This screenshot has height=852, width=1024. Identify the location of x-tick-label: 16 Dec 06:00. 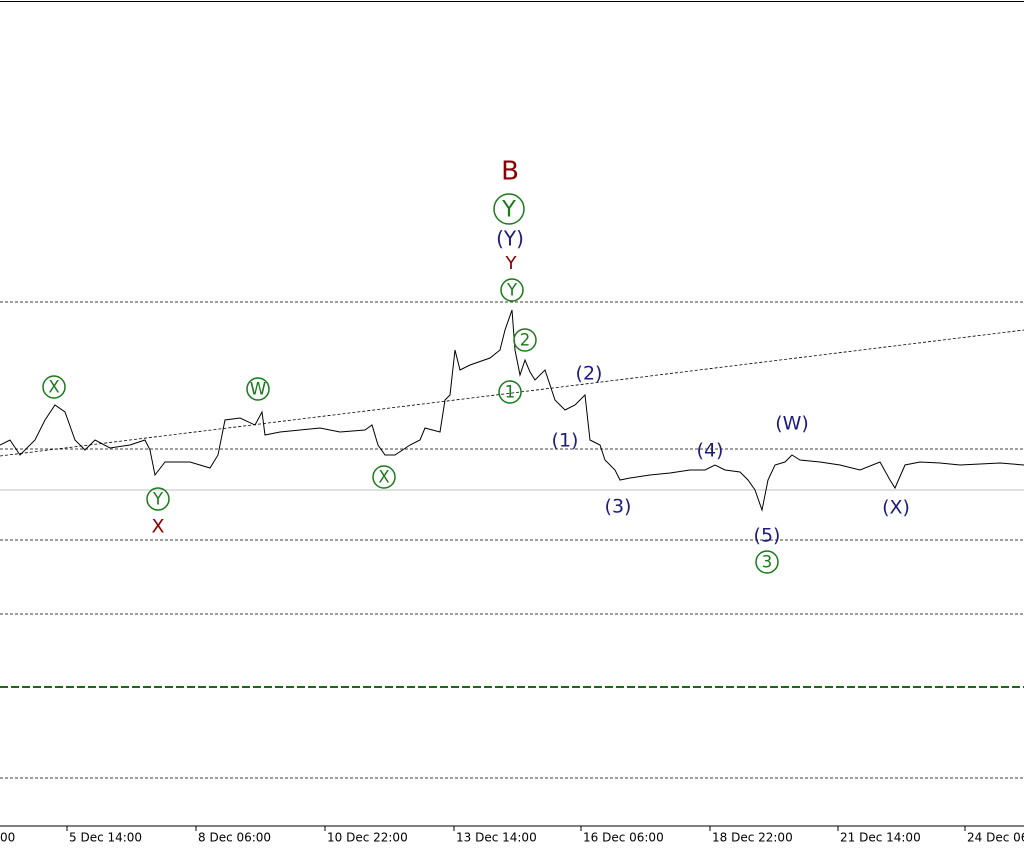
(623, 838).